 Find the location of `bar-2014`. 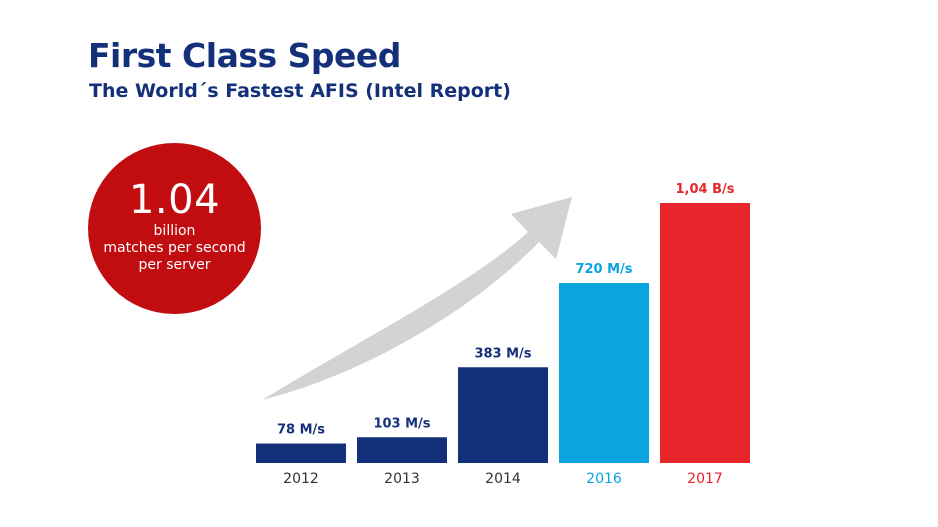

bar-2014 is located at coordinates (503, 415).